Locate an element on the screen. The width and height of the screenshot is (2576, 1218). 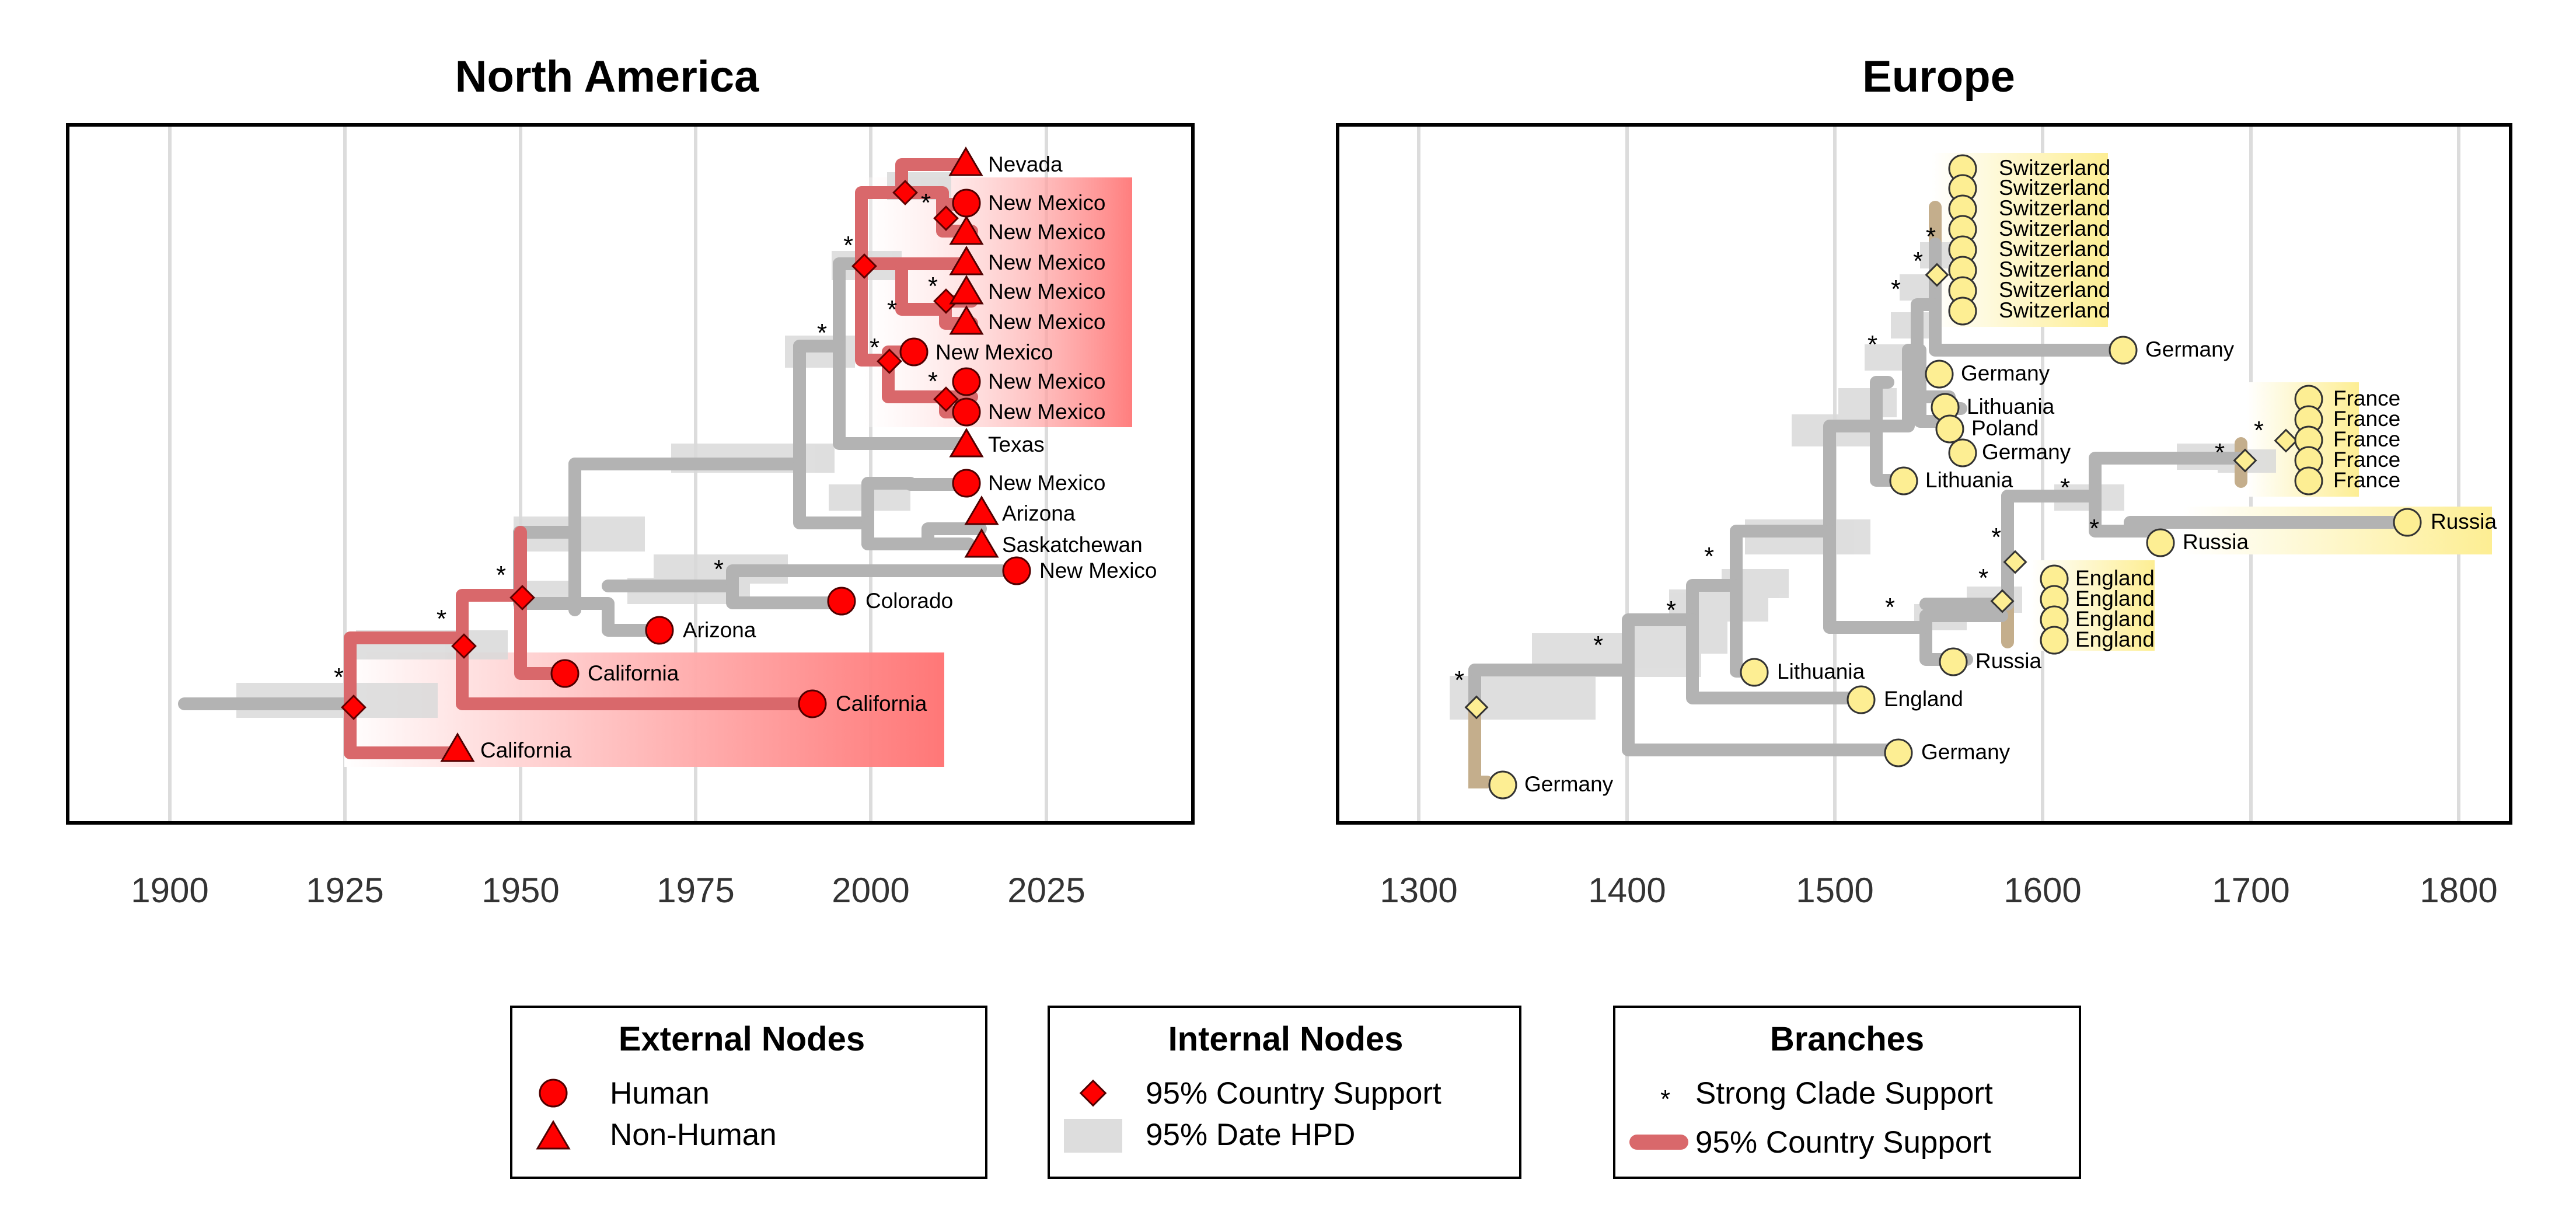
hpd-box is located at coordinates (1867, 402).